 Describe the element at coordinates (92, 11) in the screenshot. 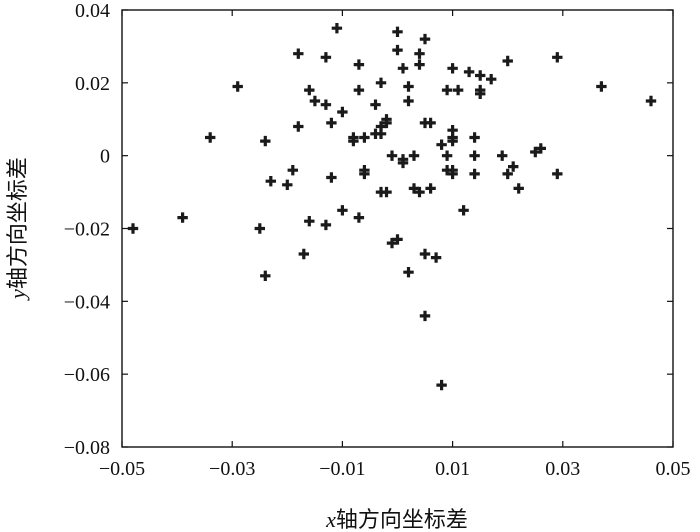

I see `y-tick-label: 0.04` at that location.